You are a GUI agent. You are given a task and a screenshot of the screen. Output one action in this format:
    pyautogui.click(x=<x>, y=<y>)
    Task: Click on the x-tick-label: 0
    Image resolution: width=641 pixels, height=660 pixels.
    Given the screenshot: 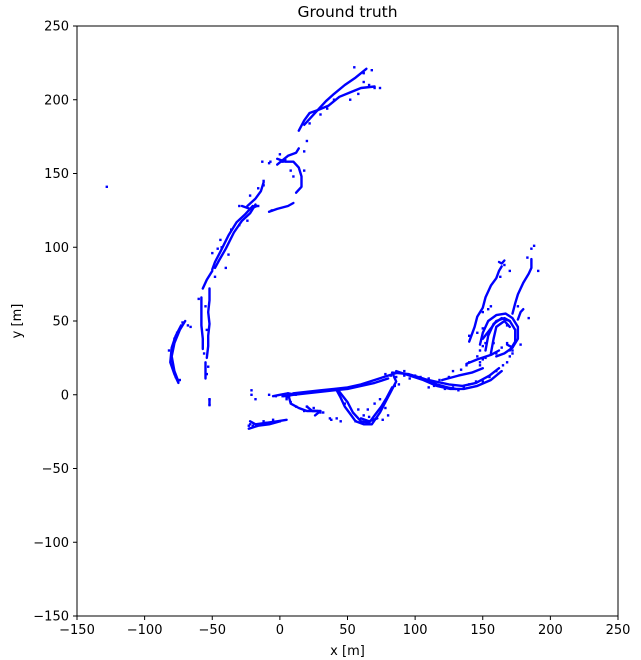 What is the action you would take?
    pyautogui.click(x=280, y=630)
    